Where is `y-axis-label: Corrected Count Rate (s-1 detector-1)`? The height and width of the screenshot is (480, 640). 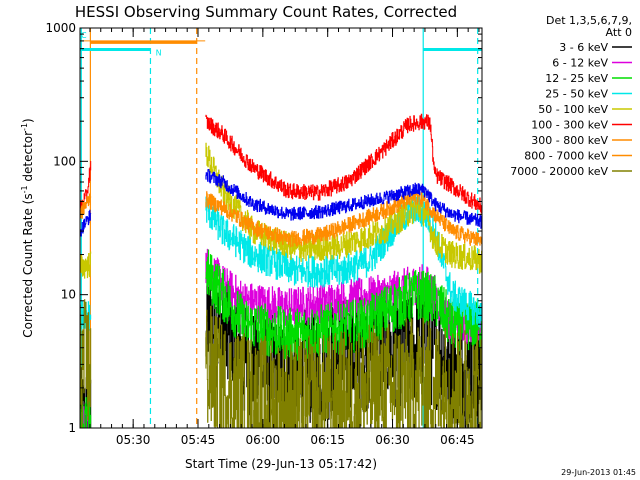 y-axis-label: Corrected Count Rate (s-1 detector-1) is located at coordinates (27, 227).